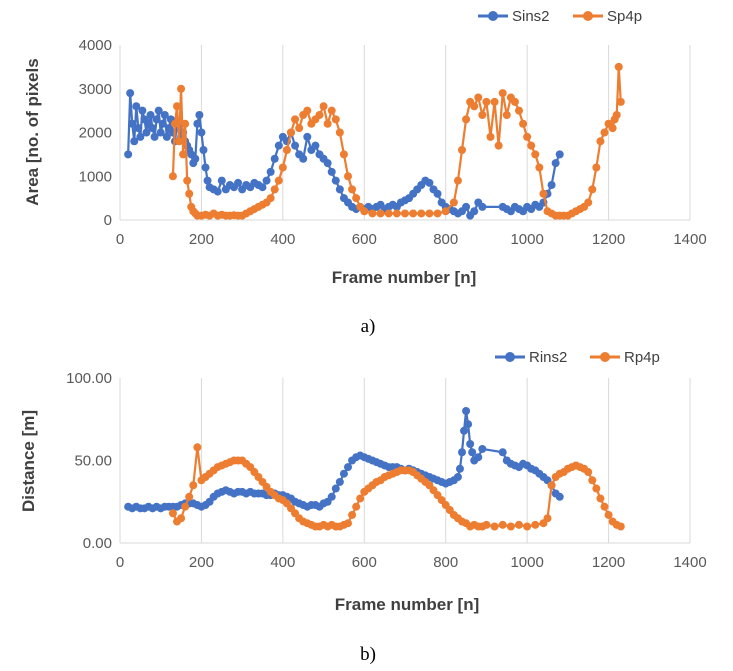 The width and height of the screenshot is (733, 671). Describe the element at coordinates (510, 357) in the screenshot. I see `distance-chart-legend-rins2-swatch-marker` at that location.